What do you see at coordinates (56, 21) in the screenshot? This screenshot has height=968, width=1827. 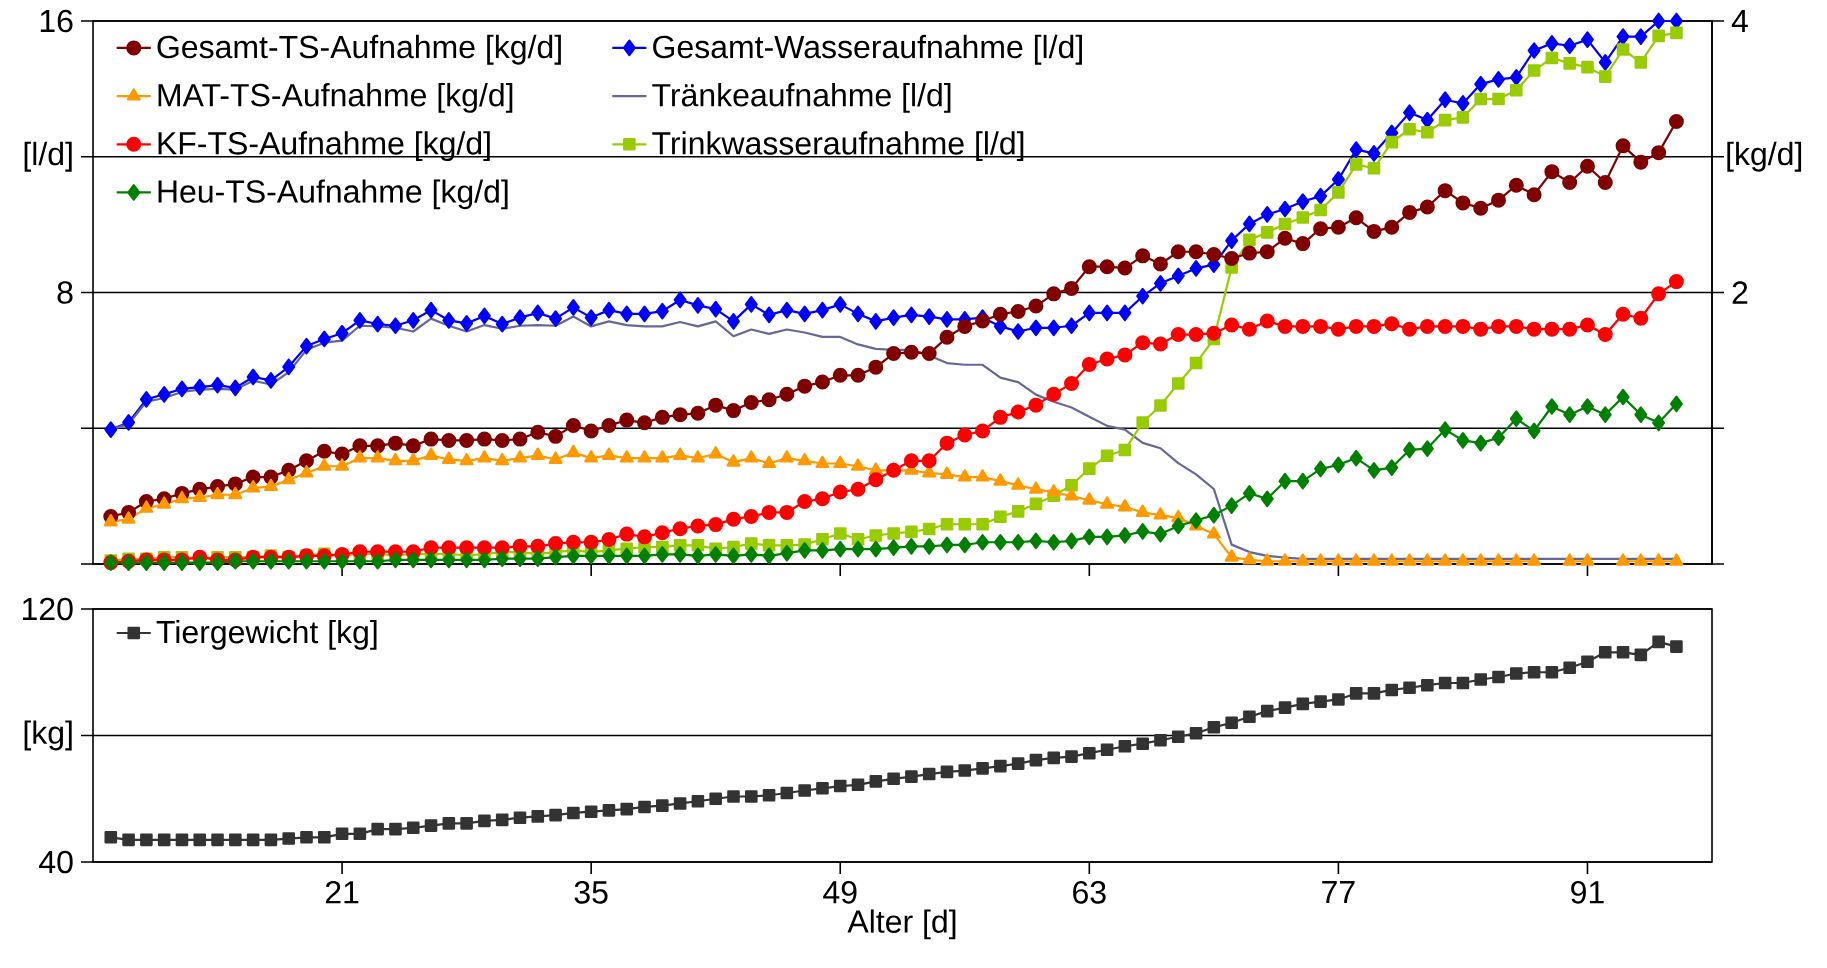 I see `y-tick-label: 16` at bounding box center [56, 21].